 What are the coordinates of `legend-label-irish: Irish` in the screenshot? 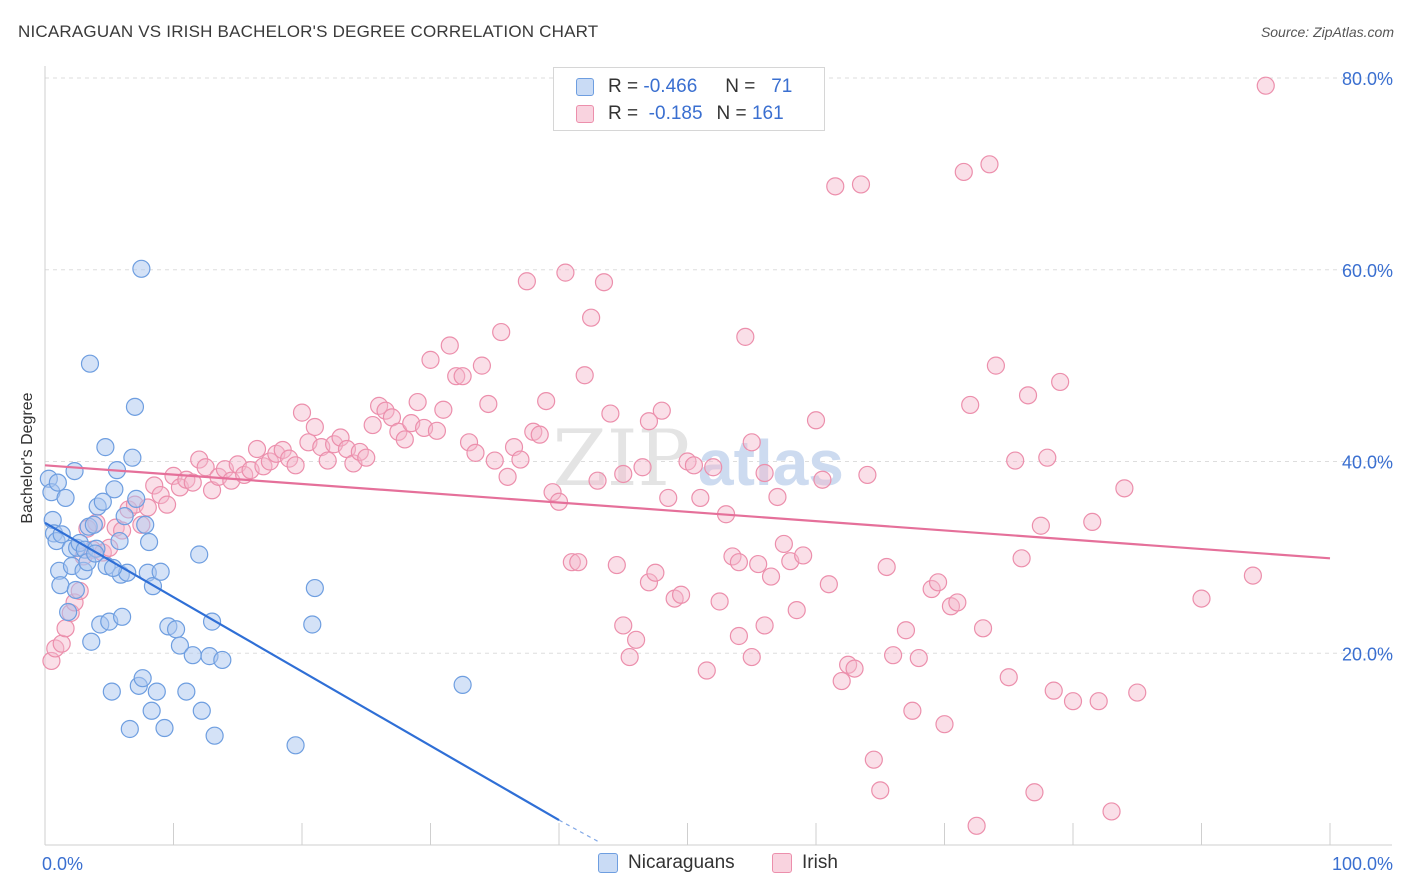 It's located at (820, 862).